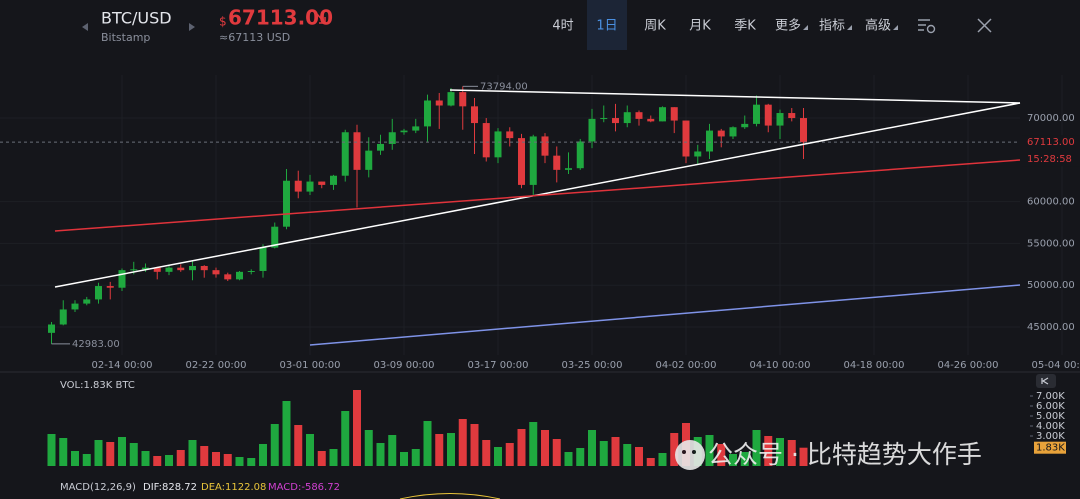  Describe the element at coordinates (845, 454) in the screenshot. I see `watermark-text: 公众号 · 比特趋势大作手` at that location.